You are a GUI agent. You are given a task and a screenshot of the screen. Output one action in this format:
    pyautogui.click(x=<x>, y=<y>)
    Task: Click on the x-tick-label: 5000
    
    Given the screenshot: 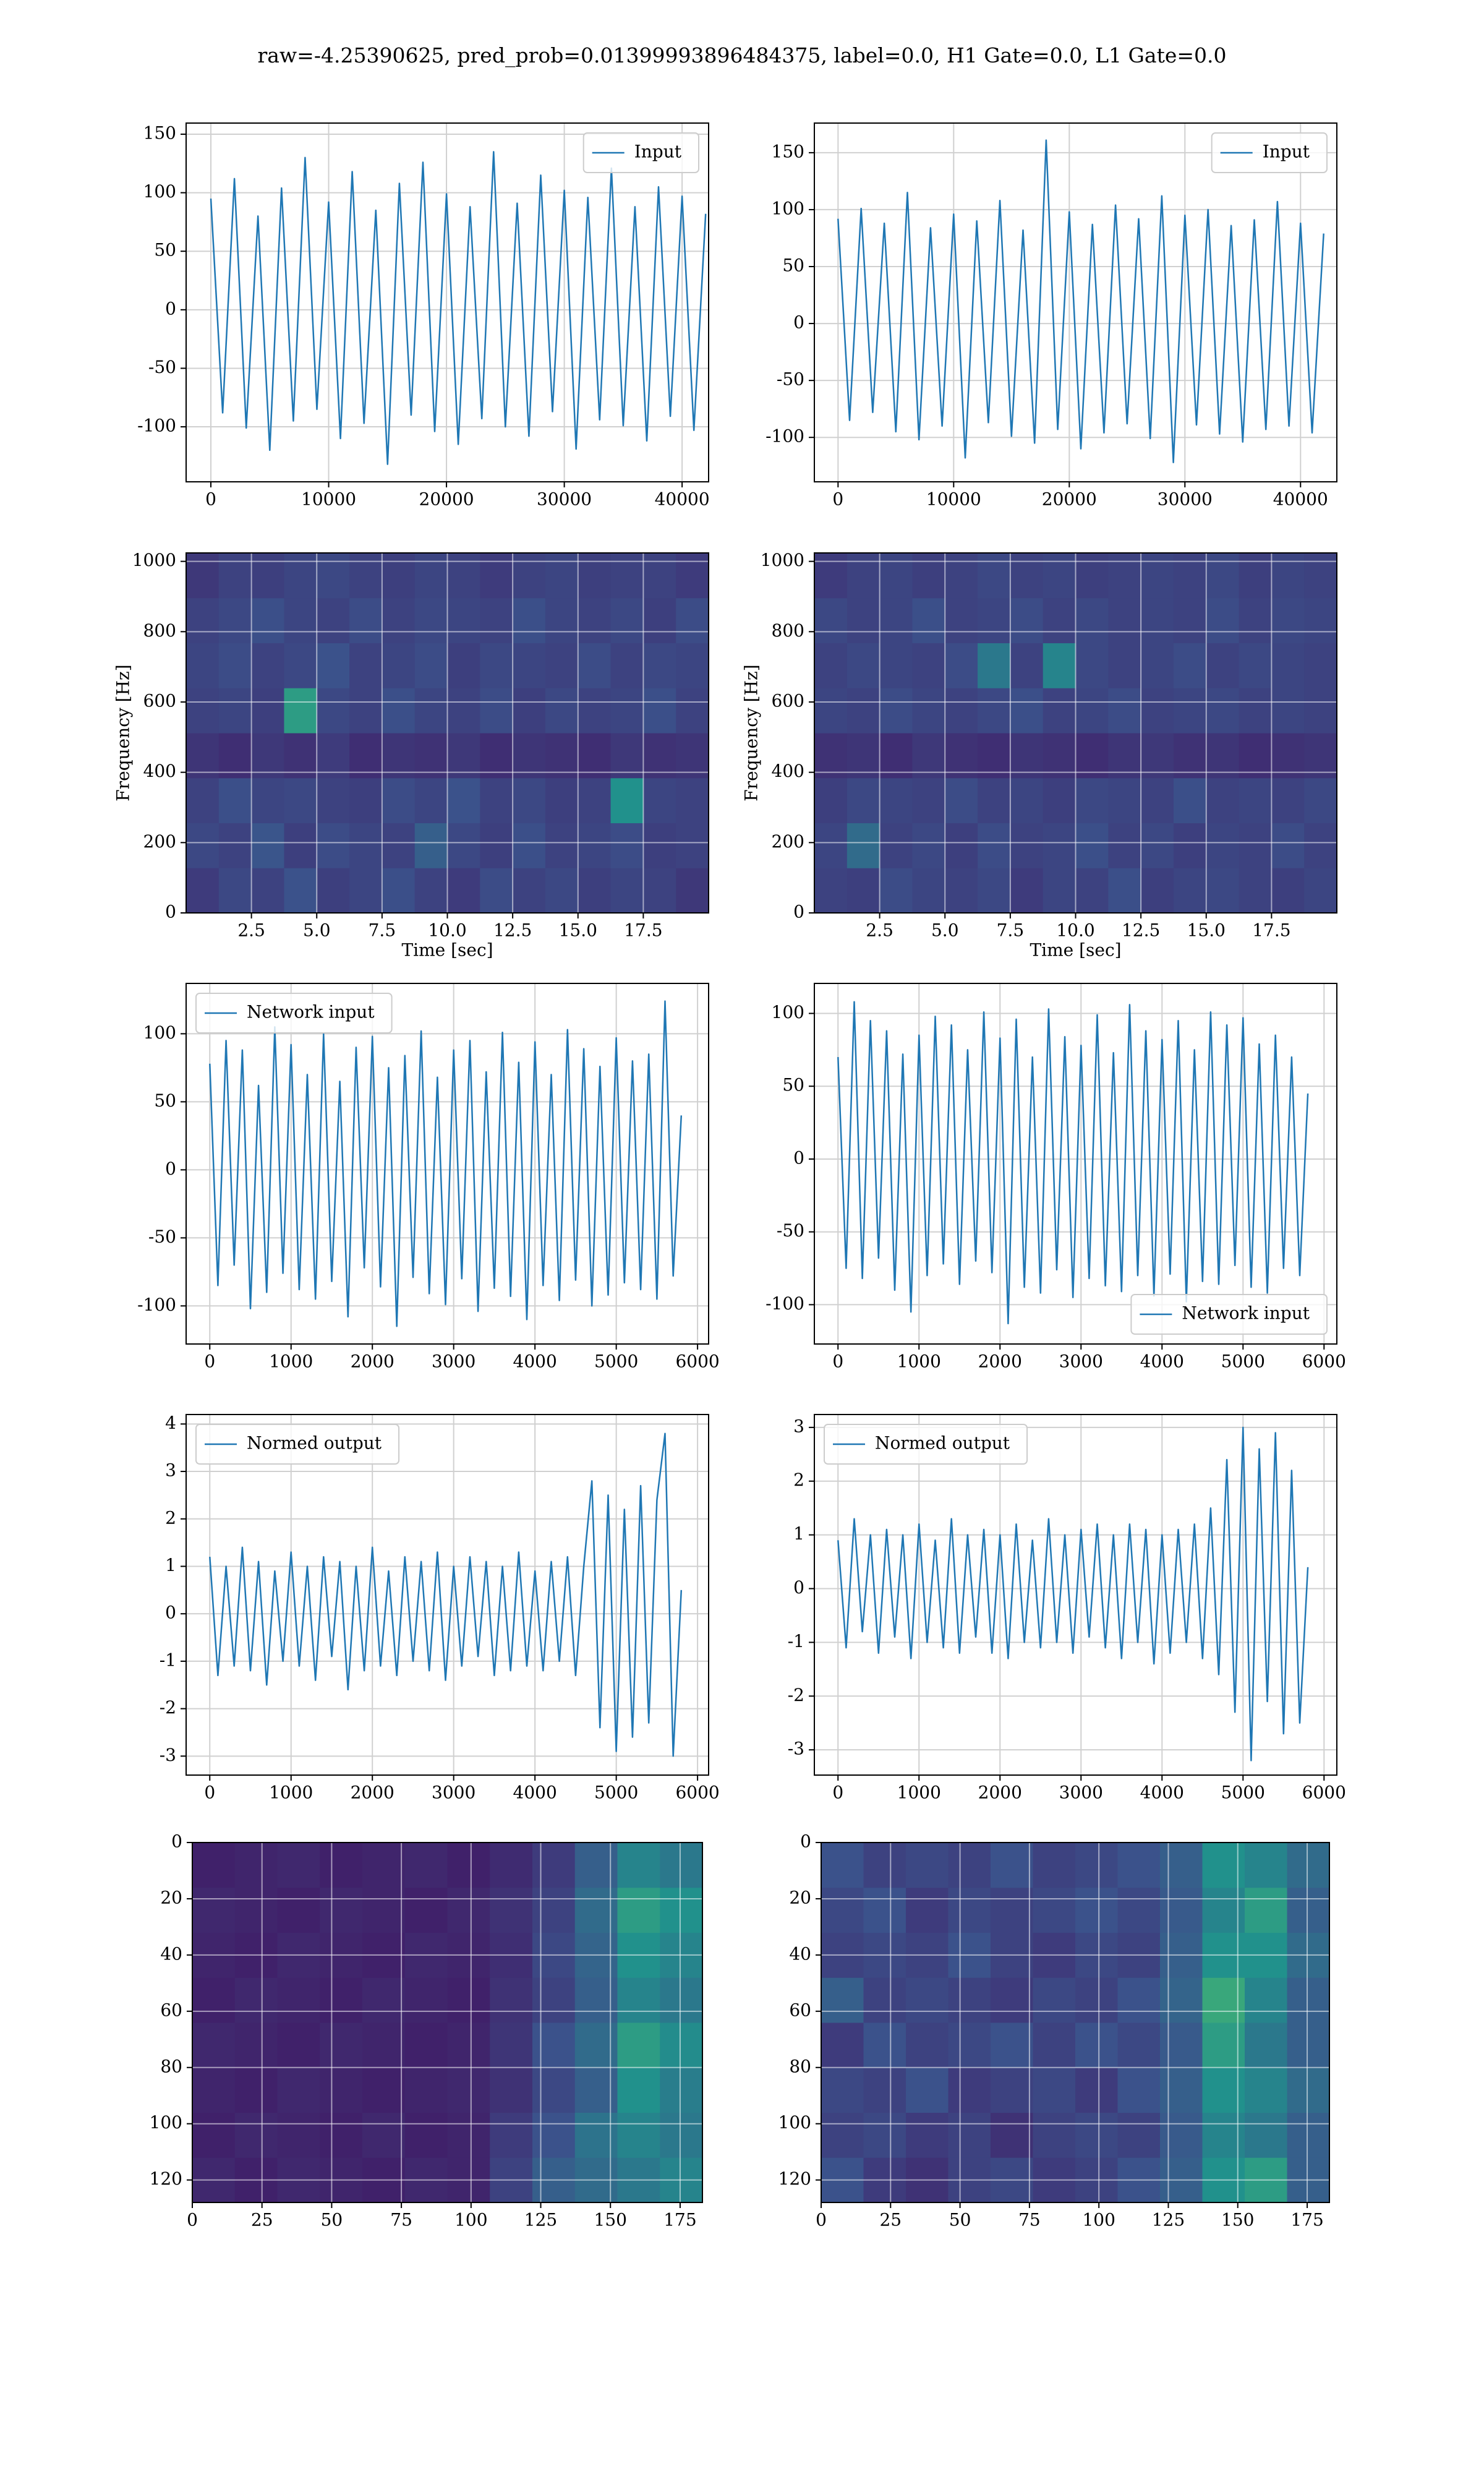 What is the action you would take?
    pyautogui.click(x=616, y=1793)
    